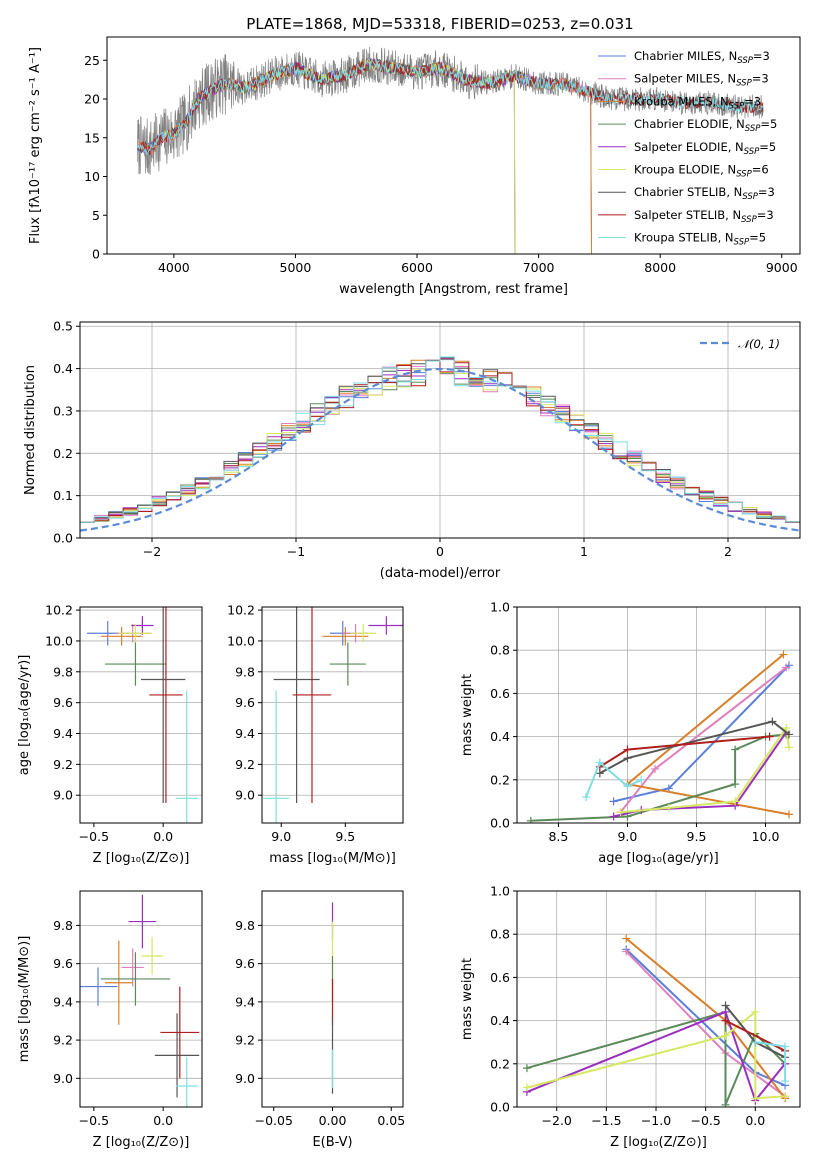  What do you see at coordinates (35, 145) in the screenshot?
I see `y-axis-label: Flux [fλ10⁻¹⁷ erg cm⁻² s⁻¹ A⁻¹]` at bounding box center [35, 145].